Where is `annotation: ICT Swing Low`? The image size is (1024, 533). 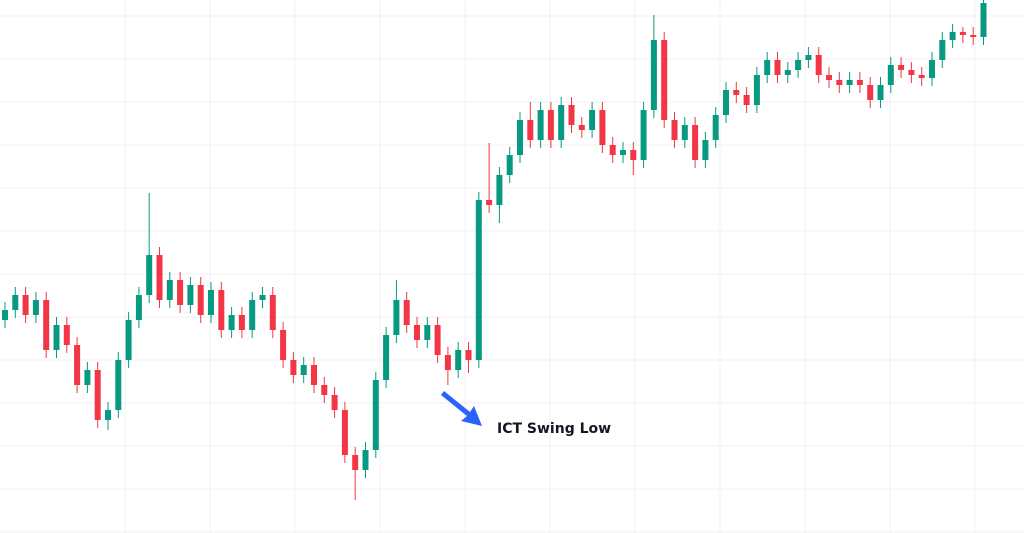
annotation: ICT Swing Low is located at coordinates (554, 429).